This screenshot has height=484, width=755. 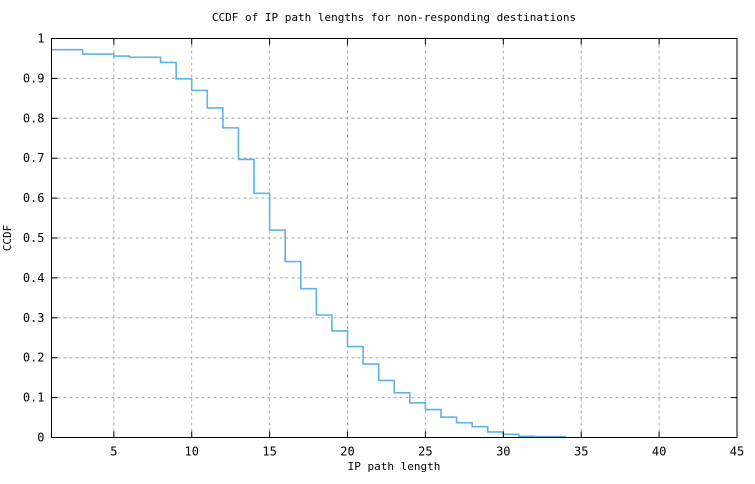 What do you see at coordinates (581, 452) in the screenshot?
I see `x-tick-label: 35` at bounding box center [581, 452].